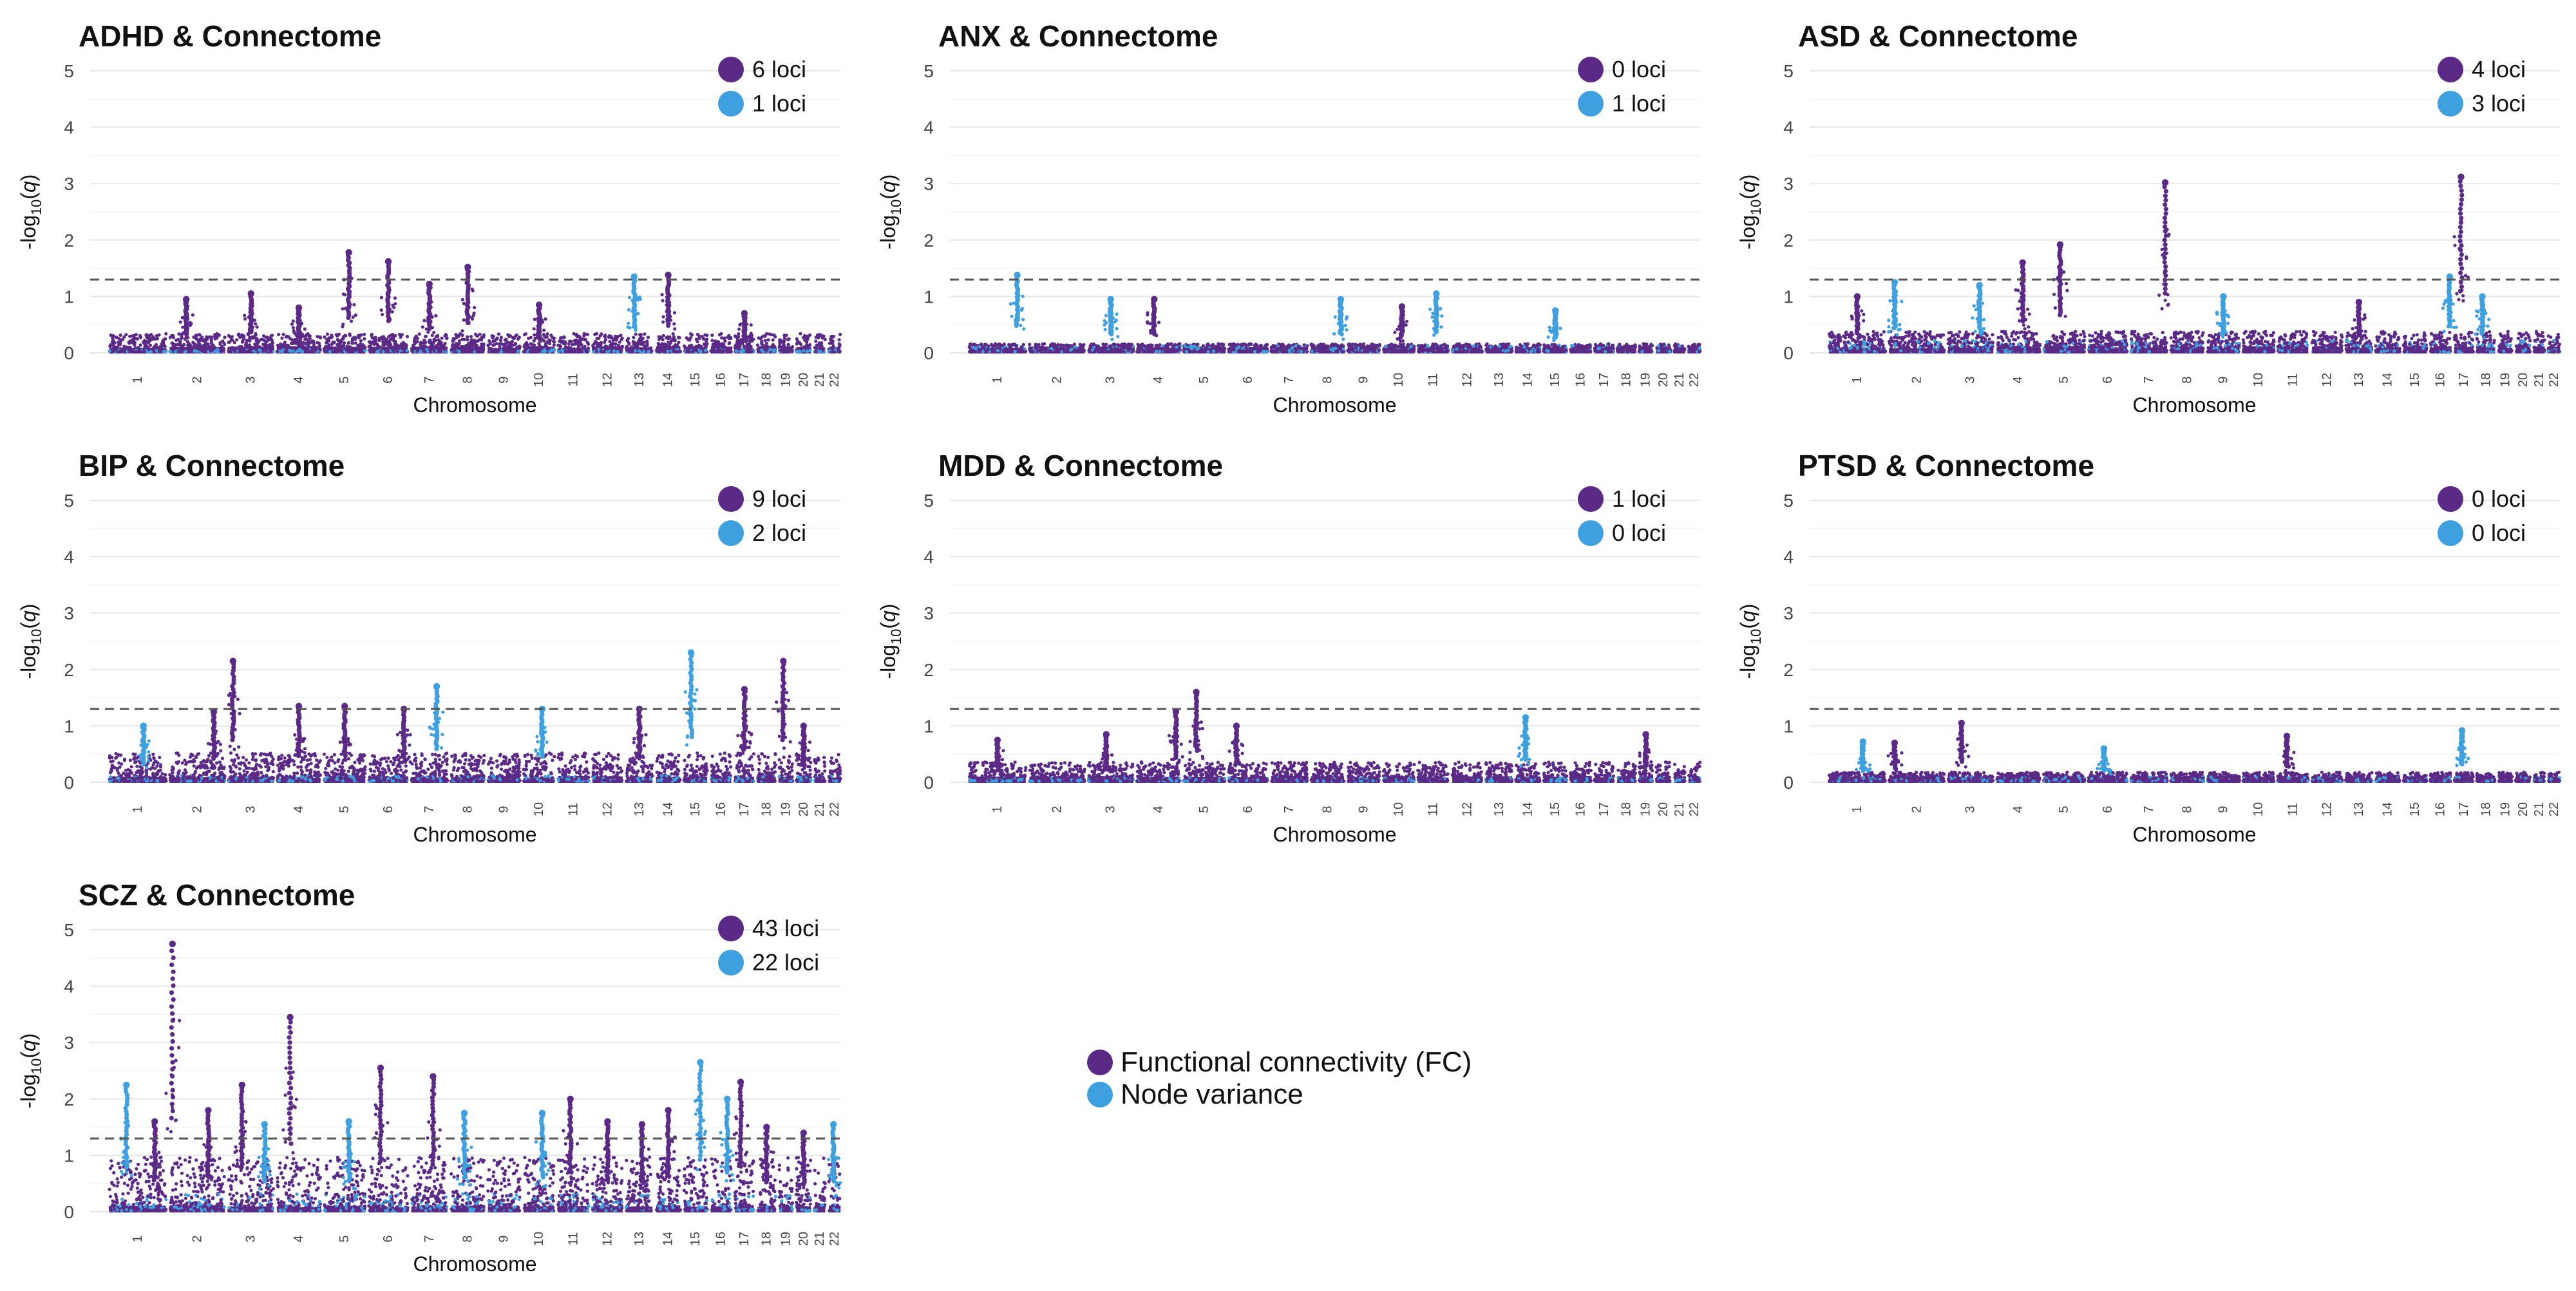  What do you see at coordinates (299, 379) in the screenshot?
I see `x-tick-label: 4` at bounding box center [299, 379].